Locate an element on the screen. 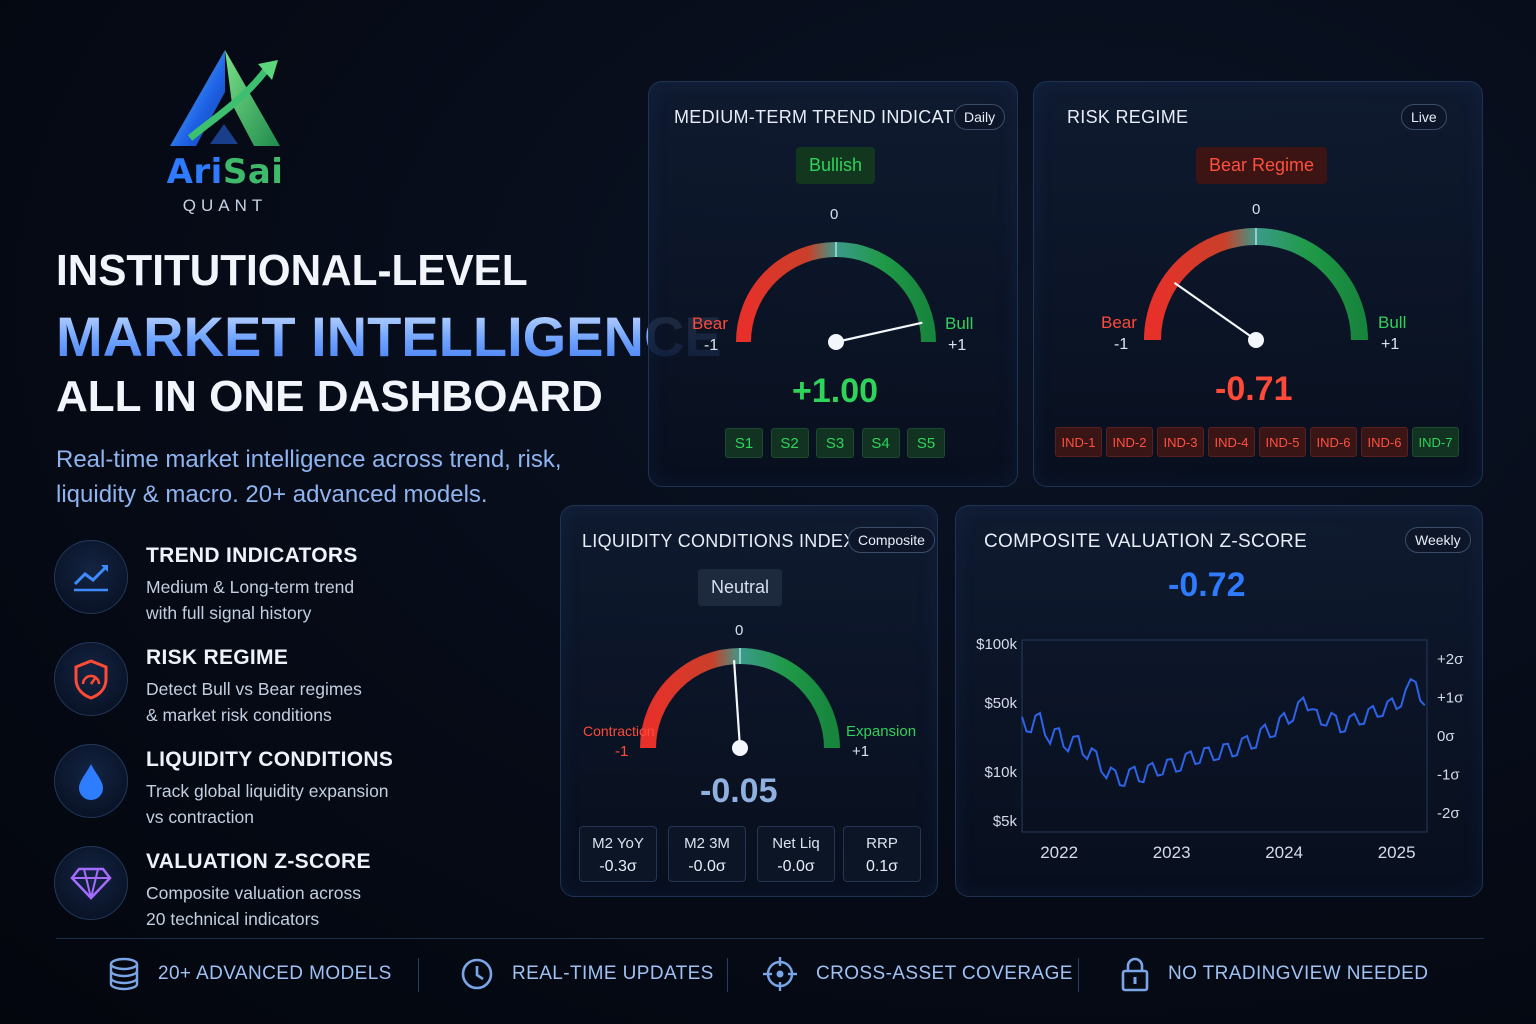 The height and width of the screenshot is (1024, 1536). y-left-tick-label: $10k is located at coordinates (1000, 772).